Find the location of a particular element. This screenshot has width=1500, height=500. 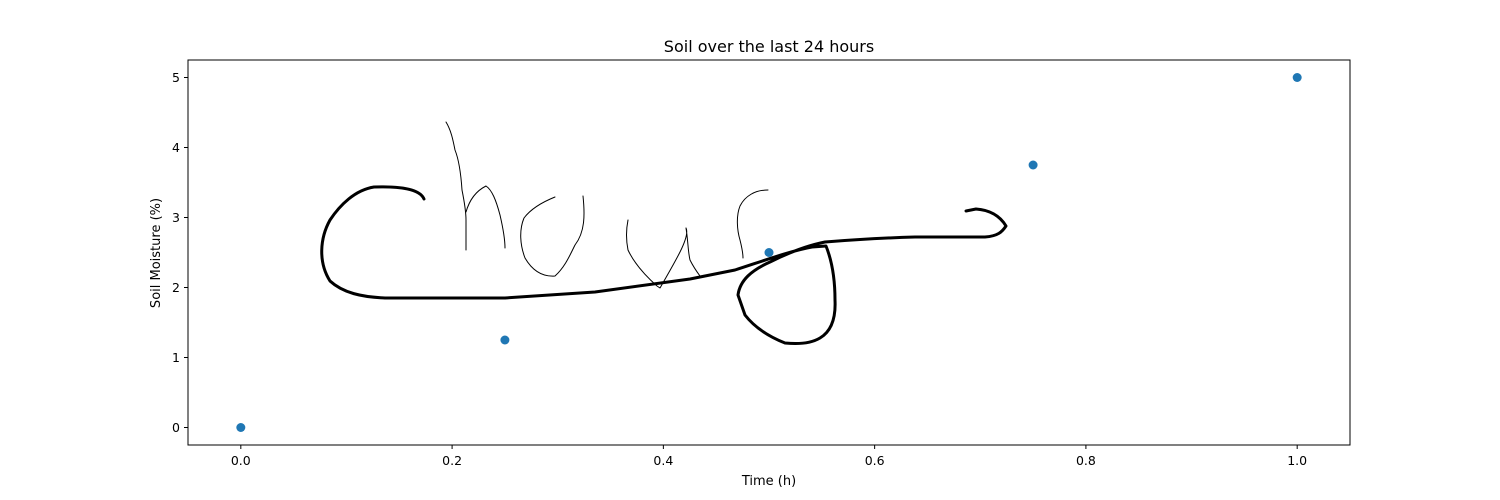

y-tick-label: 2 is located at coordinates (176, 287).